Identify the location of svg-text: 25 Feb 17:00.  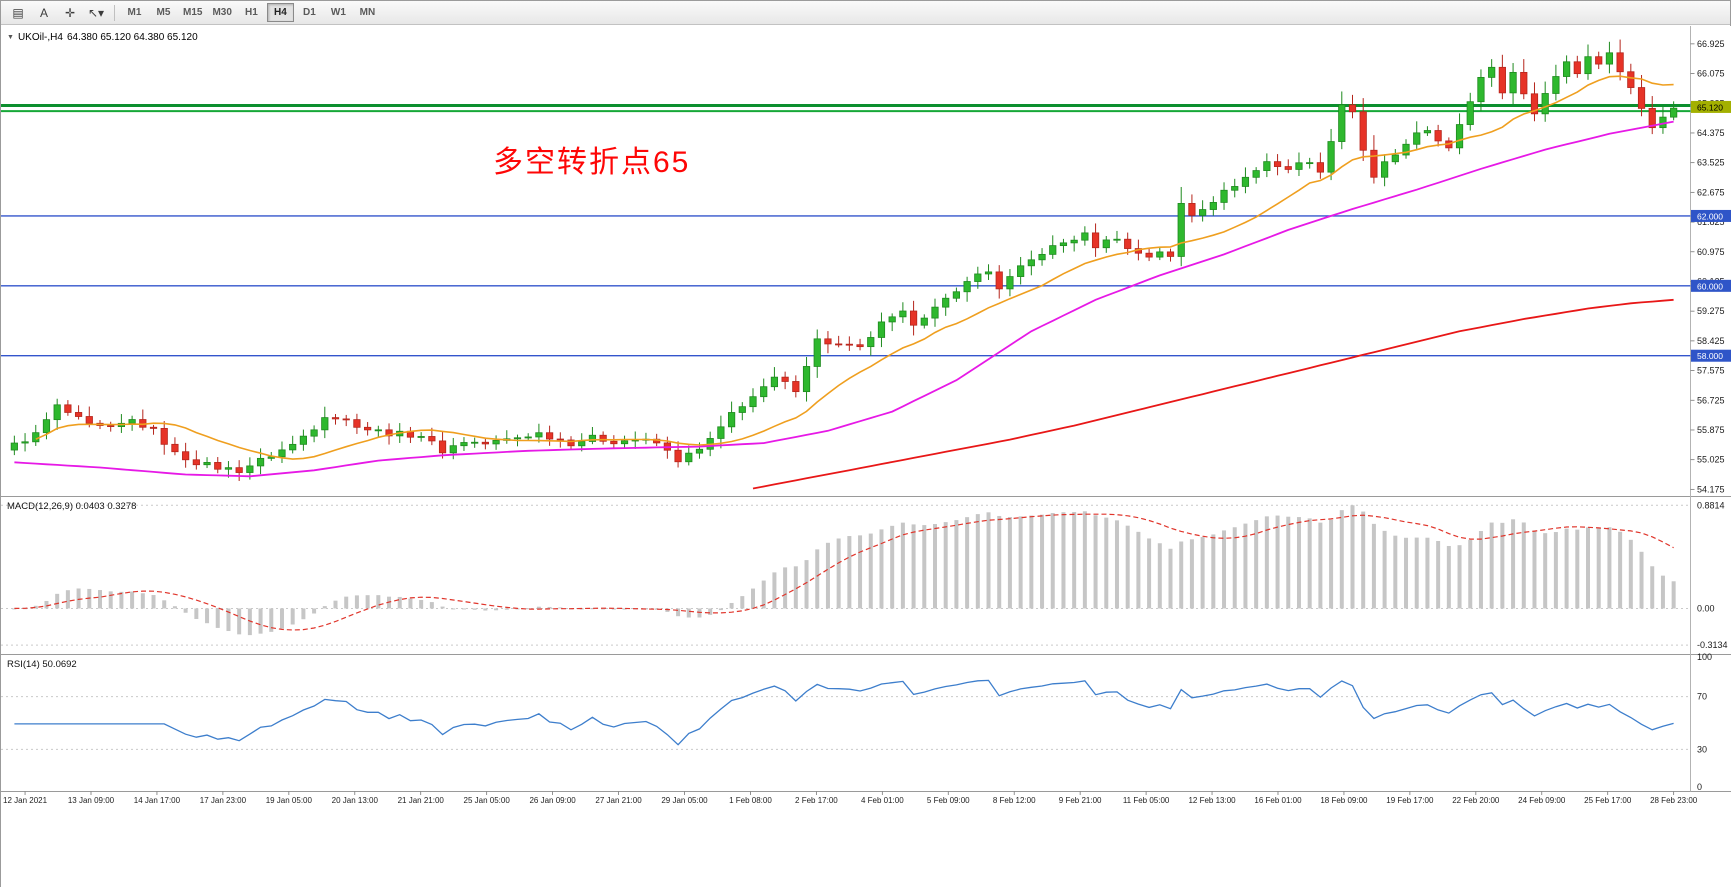
(1608, 800).